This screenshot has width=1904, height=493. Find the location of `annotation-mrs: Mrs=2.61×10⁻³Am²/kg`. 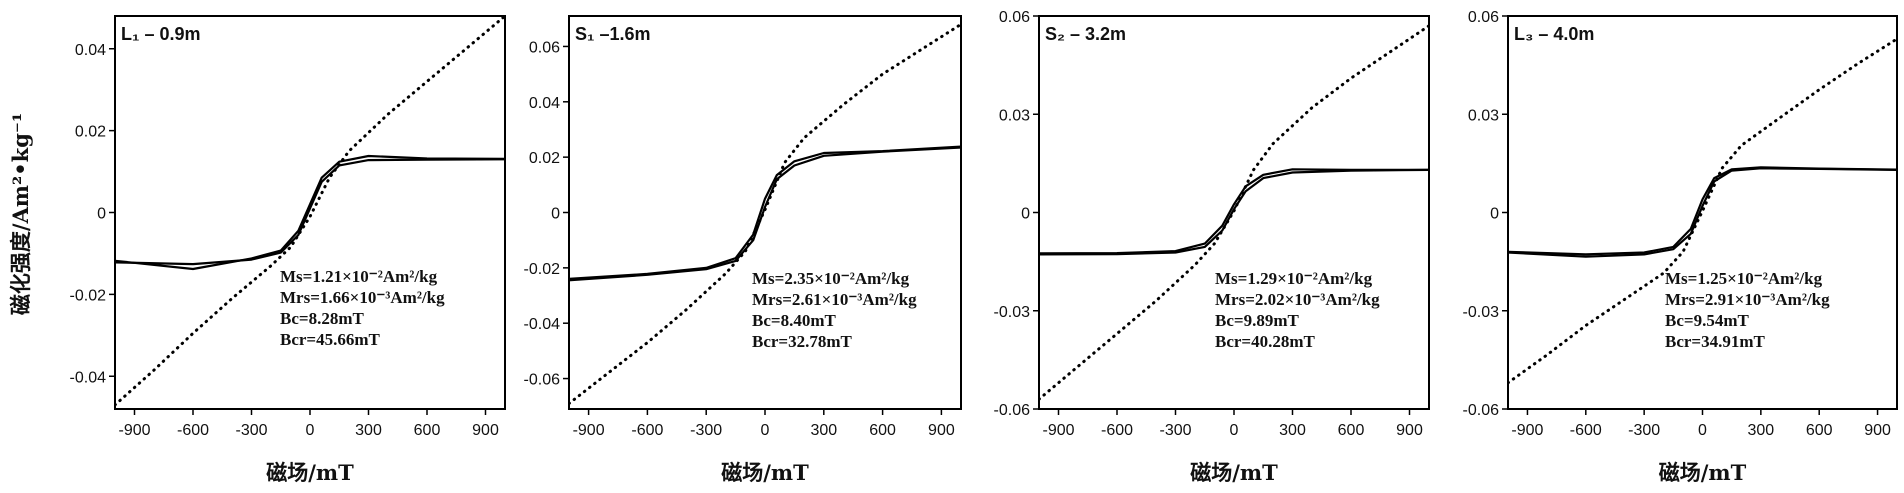

annotation-mrs: Mrs=2.61×10⁻³Am²/kg is located at coordinates (834, 299).